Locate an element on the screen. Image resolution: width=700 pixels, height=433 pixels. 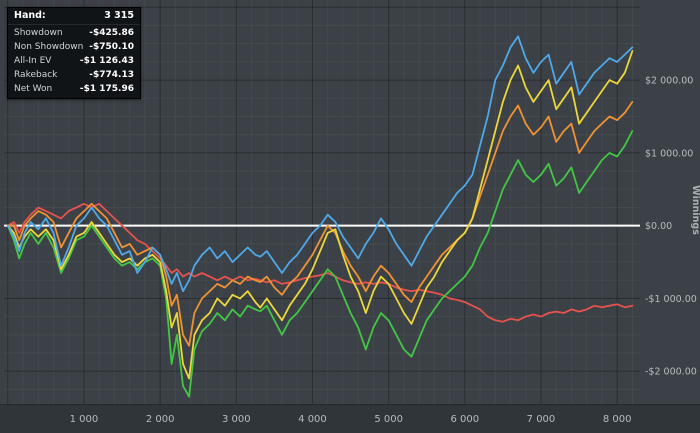
y-tick-label: -$2 000.00 is located at coordinates (671, 372).